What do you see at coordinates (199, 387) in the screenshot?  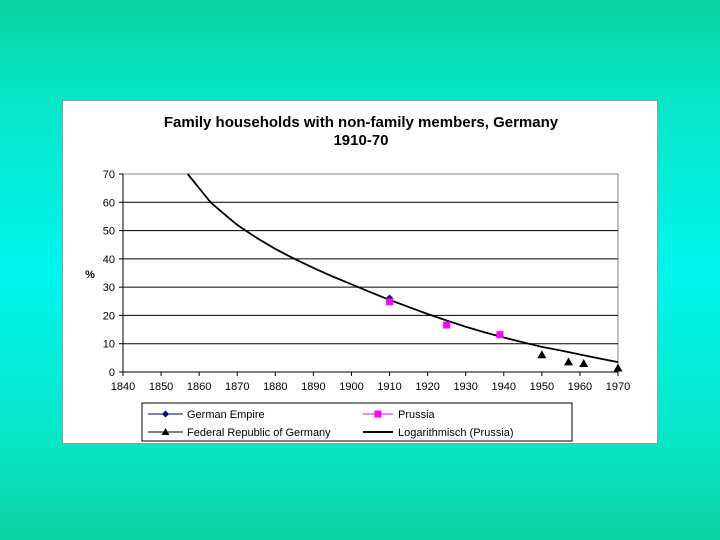 I see `x-tick-label-1860: 1860` at bounding box center [199, 387].